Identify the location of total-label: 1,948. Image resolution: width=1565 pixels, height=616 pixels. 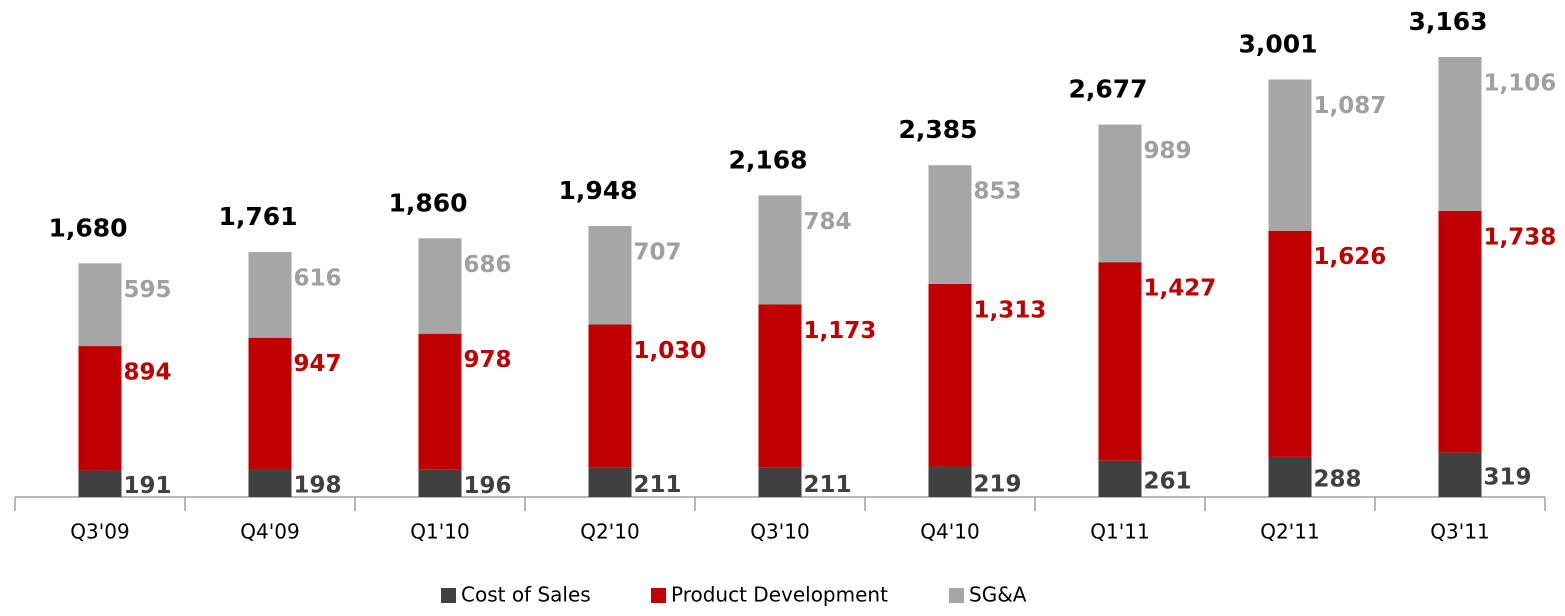
(597, 190).